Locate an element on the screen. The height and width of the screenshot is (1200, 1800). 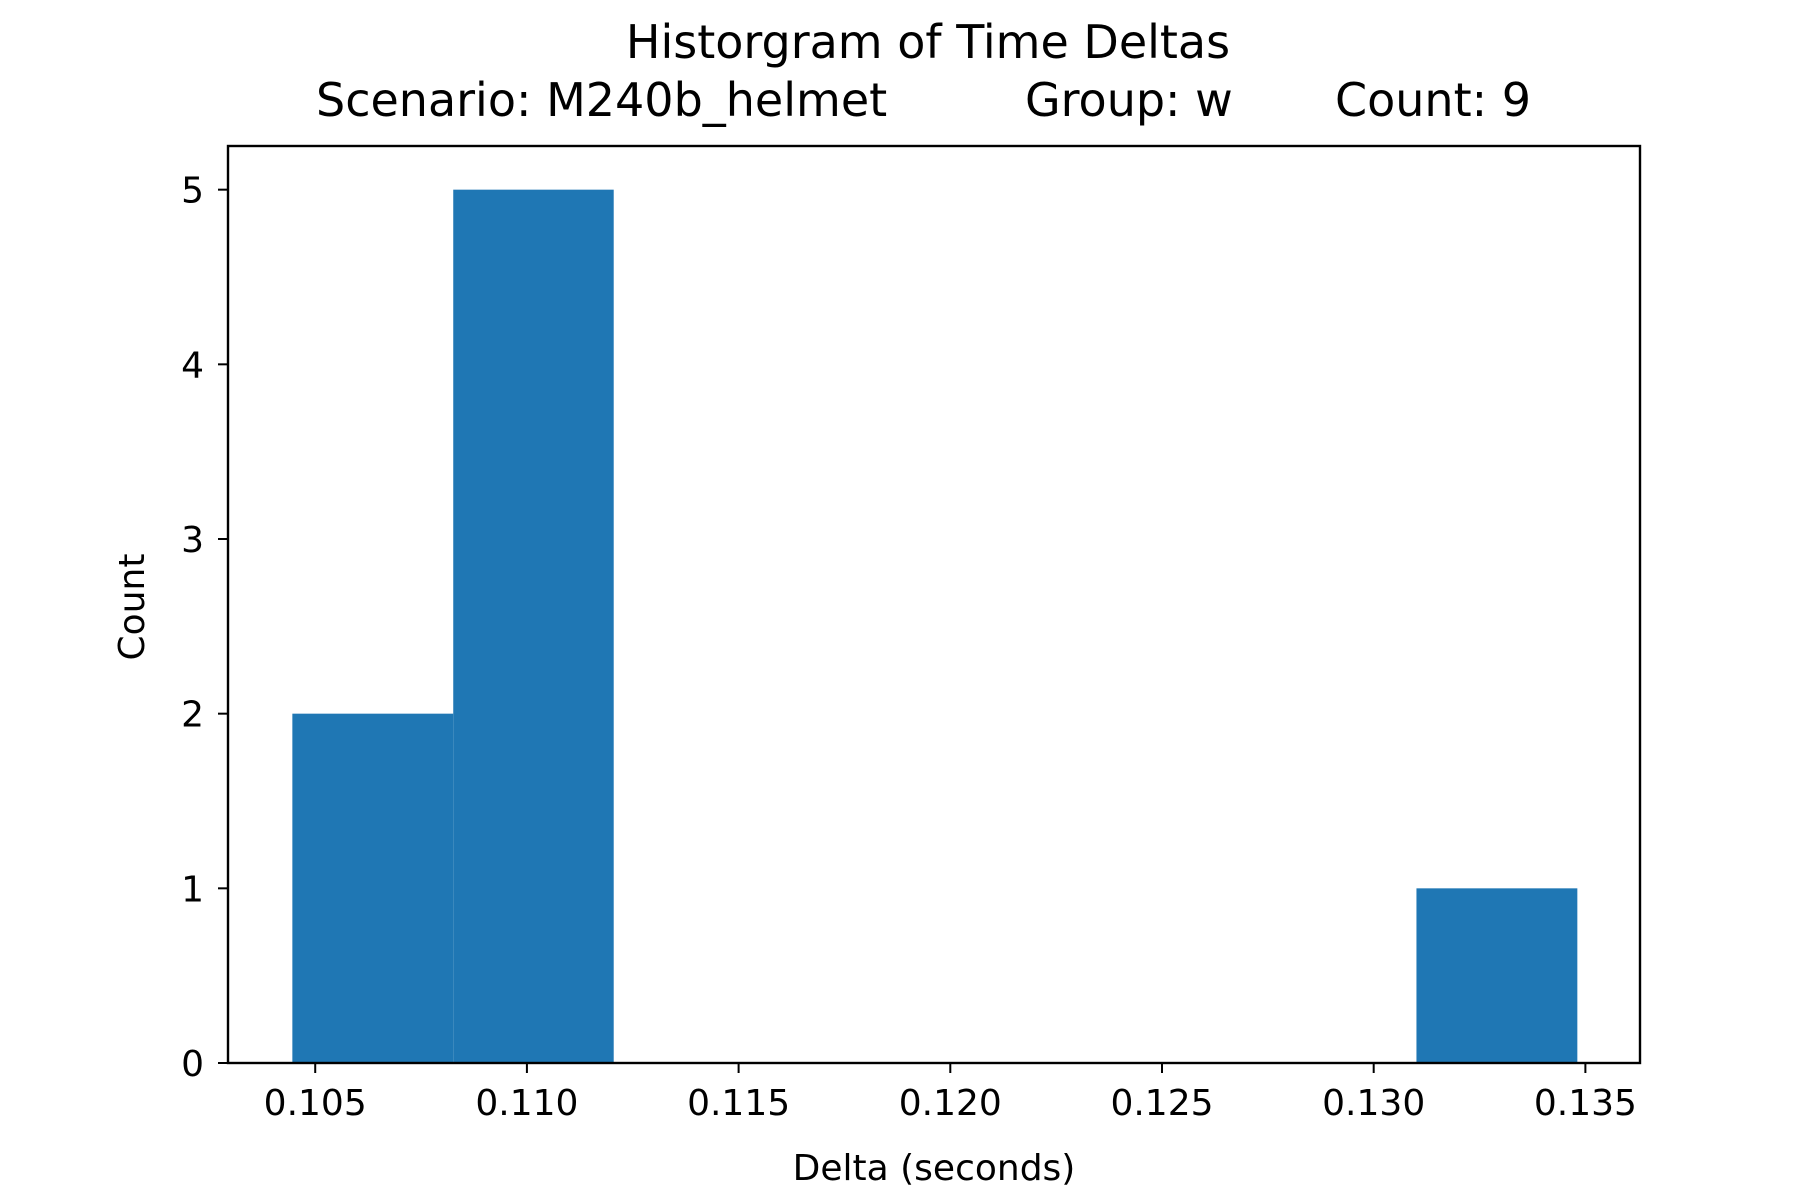
x-tick-label: 0.120 is located at coordinates (950, 1103).